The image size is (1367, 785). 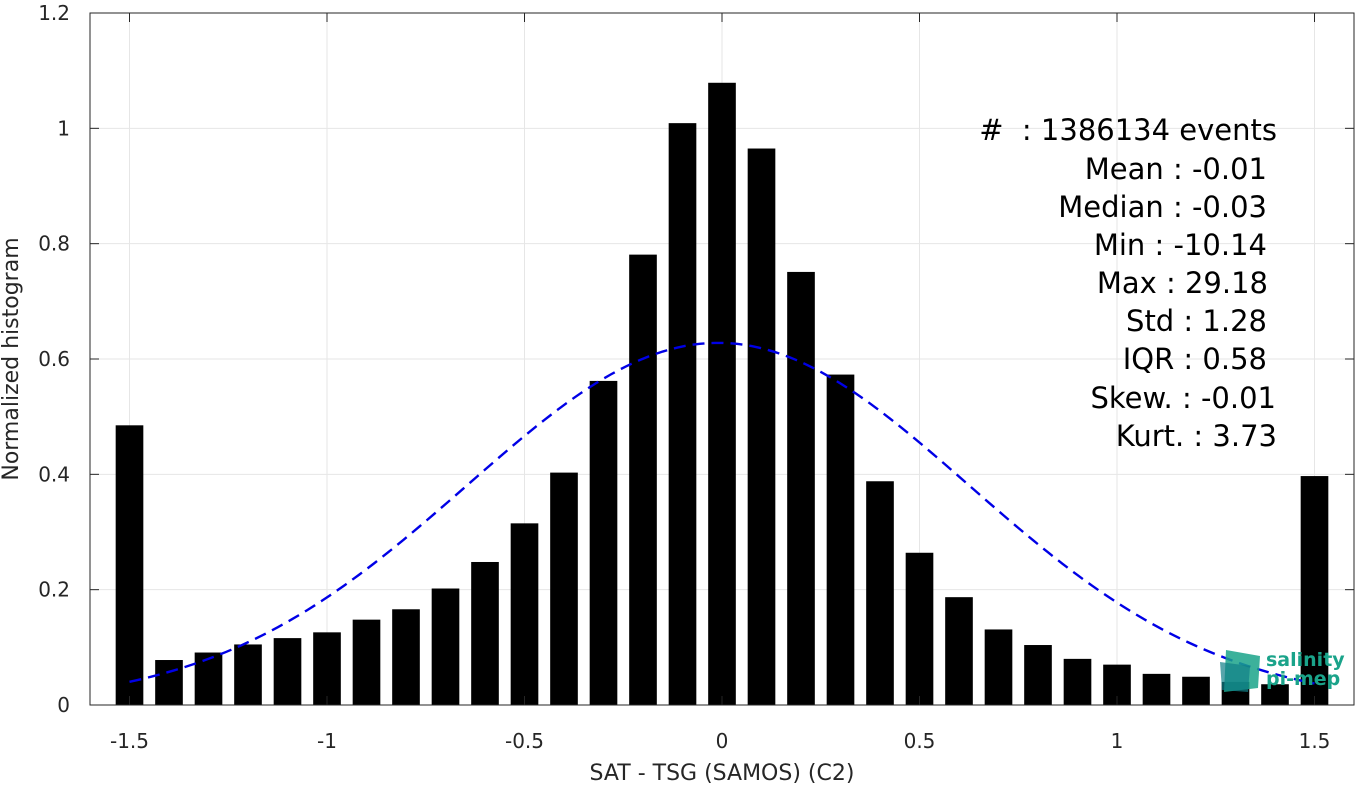 What do you see at coordinates (1180, 245) in the screenshot?
I see `stat-min: Min : -10.14` at bounding box center [1180, 245].